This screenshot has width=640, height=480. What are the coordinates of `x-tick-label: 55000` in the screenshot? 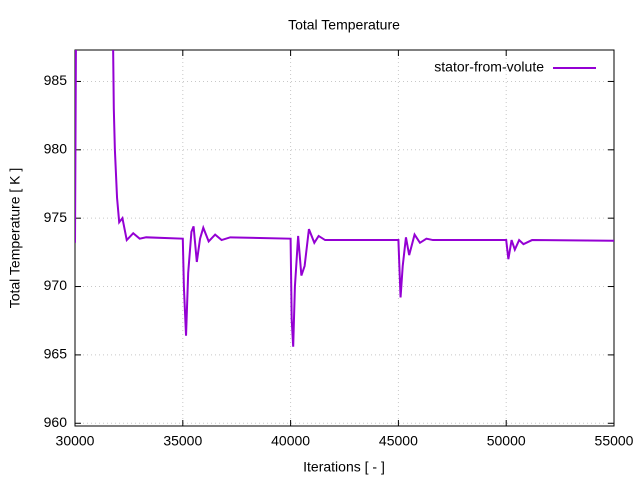 It's located at (614, 441).